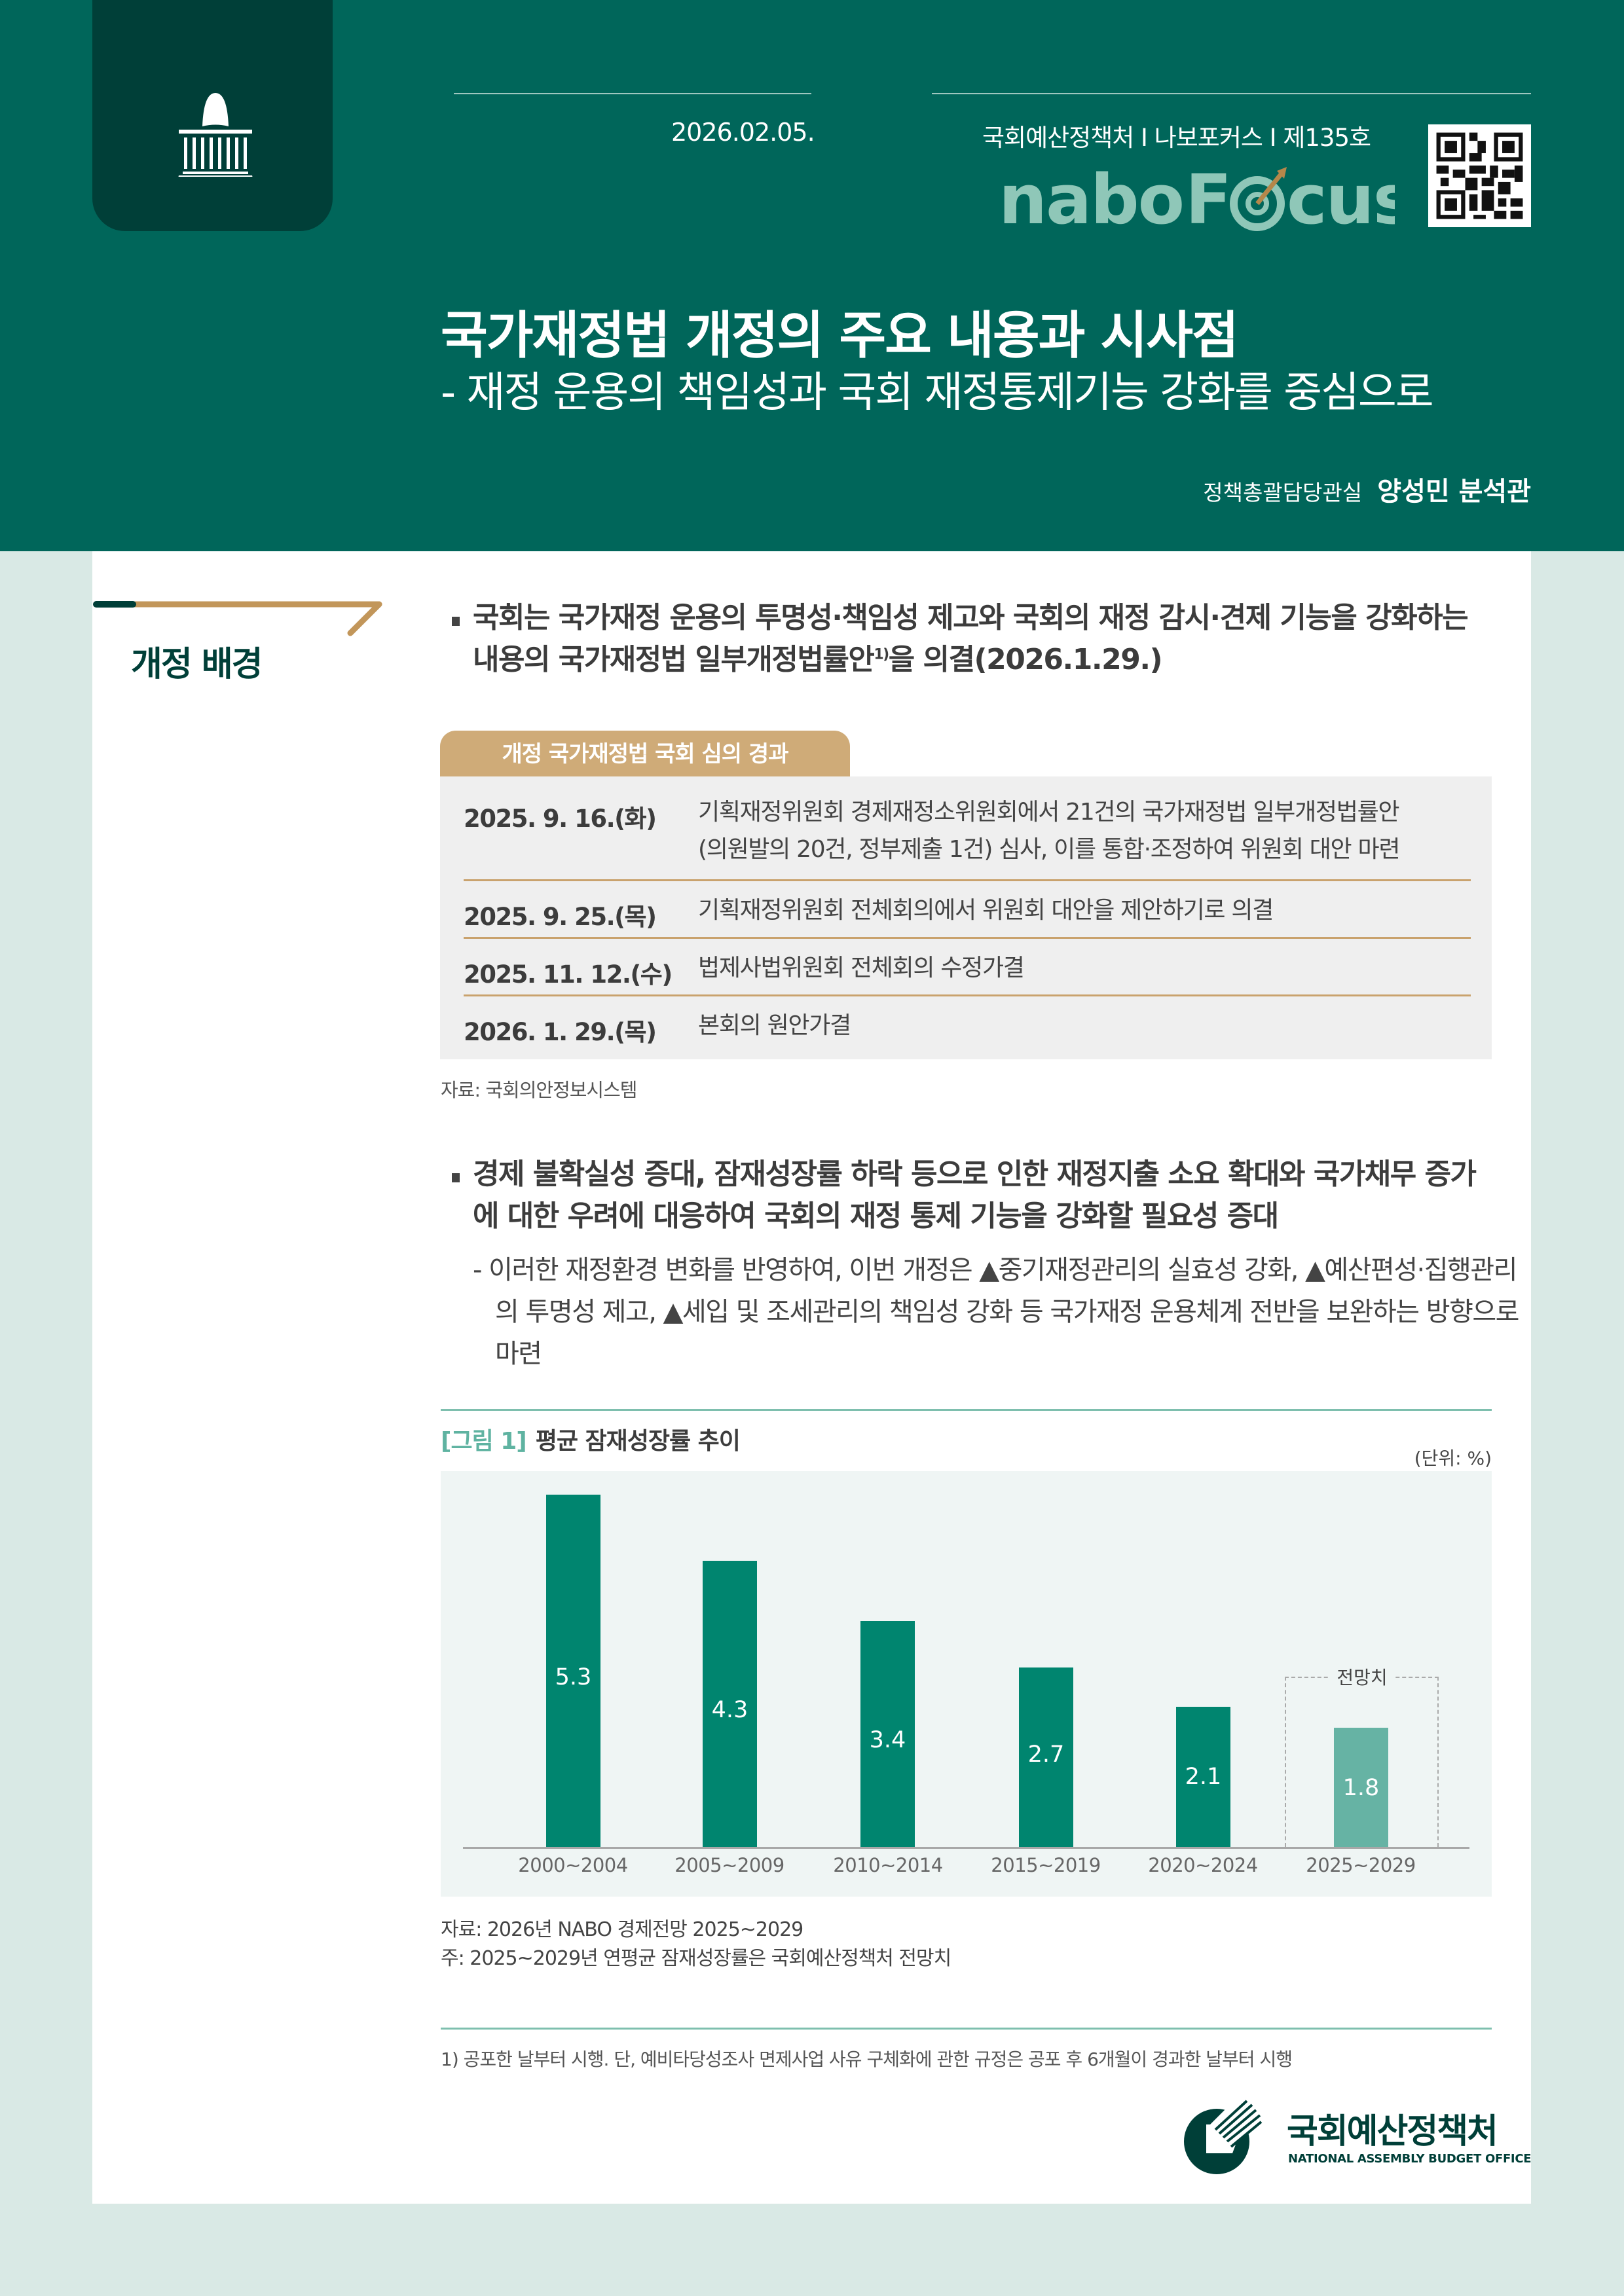  What do you see at coordinates (622, 1929) in the screenshot?
I see `figure-source: 자료: 2026년 NABO 경제전망 2025~2029` at bounding box center [622, 1929].